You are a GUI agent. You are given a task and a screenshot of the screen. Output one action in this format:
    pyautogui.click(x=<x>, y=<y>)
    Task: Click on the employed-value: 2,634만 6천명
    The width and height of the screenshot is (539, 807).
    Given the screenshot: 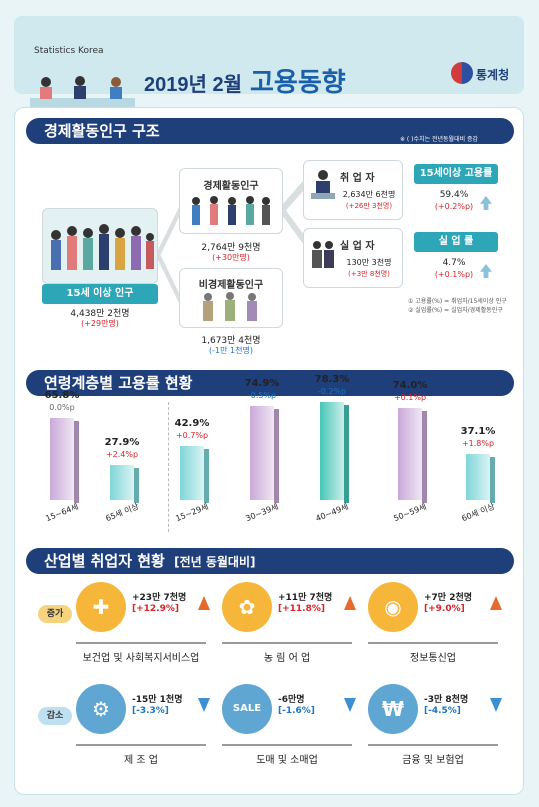 What is the action you would take?
    pyautogui.click(x=369, y=194)
    